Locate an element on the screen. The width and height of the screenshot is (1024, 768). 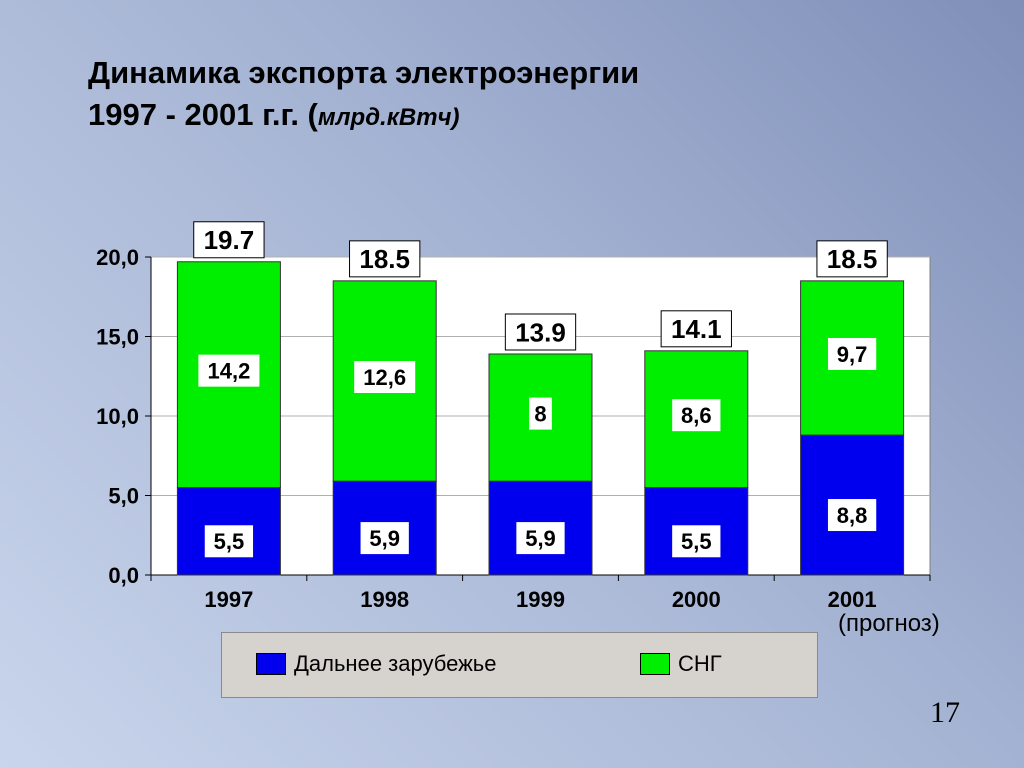
y-tick-label: 20,0 is located at coordinates (117, 257).